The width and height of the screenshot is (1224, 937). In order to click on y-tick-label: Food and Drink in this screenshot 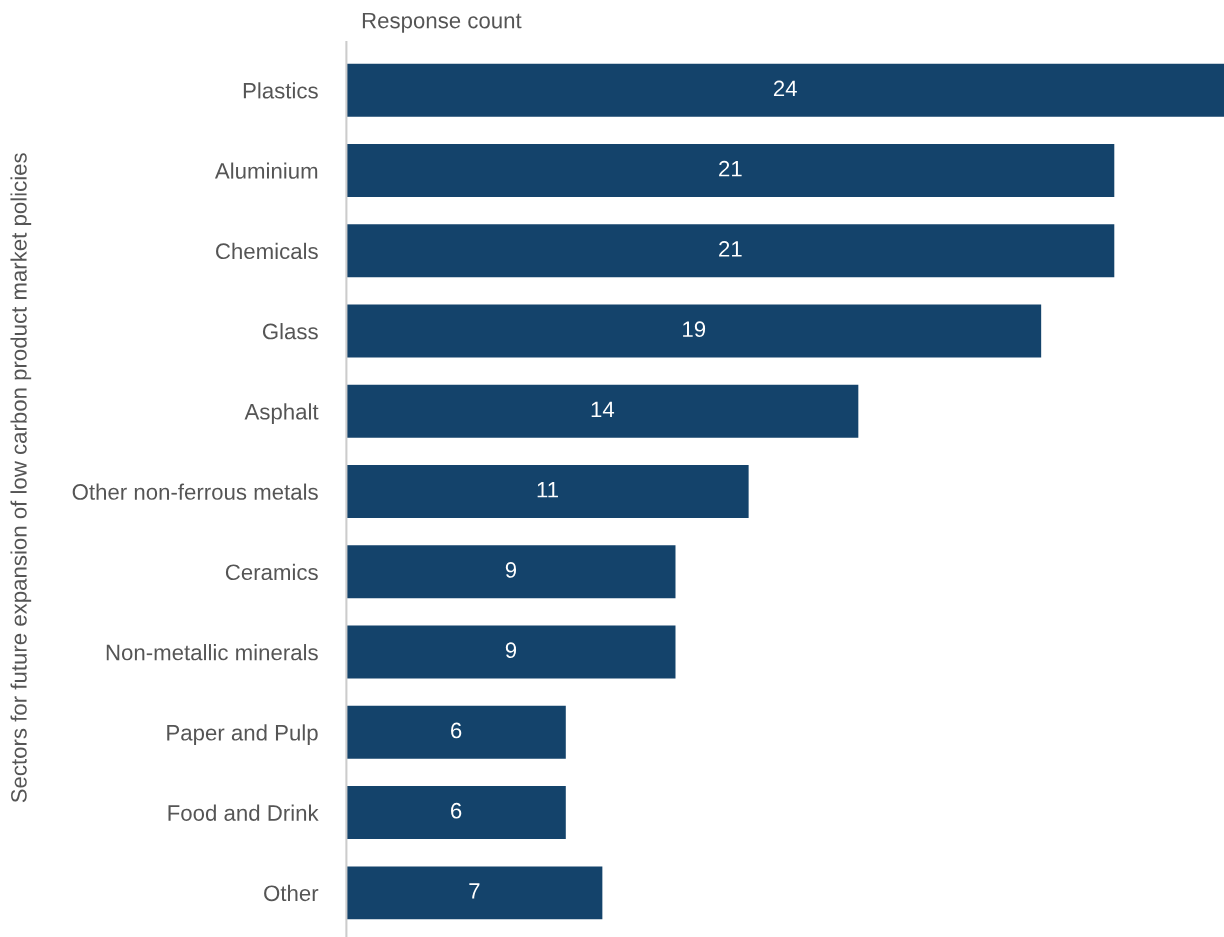, I will do `click(243, 812)`.